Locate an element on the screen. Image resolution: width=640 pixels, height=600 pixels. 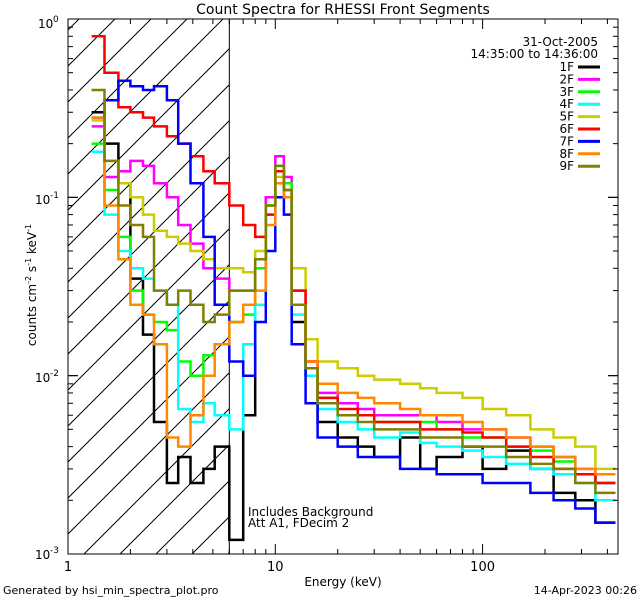
y-axis-label: counts cm-2 s-1 keV-1 is located at coordinates (31, 285).